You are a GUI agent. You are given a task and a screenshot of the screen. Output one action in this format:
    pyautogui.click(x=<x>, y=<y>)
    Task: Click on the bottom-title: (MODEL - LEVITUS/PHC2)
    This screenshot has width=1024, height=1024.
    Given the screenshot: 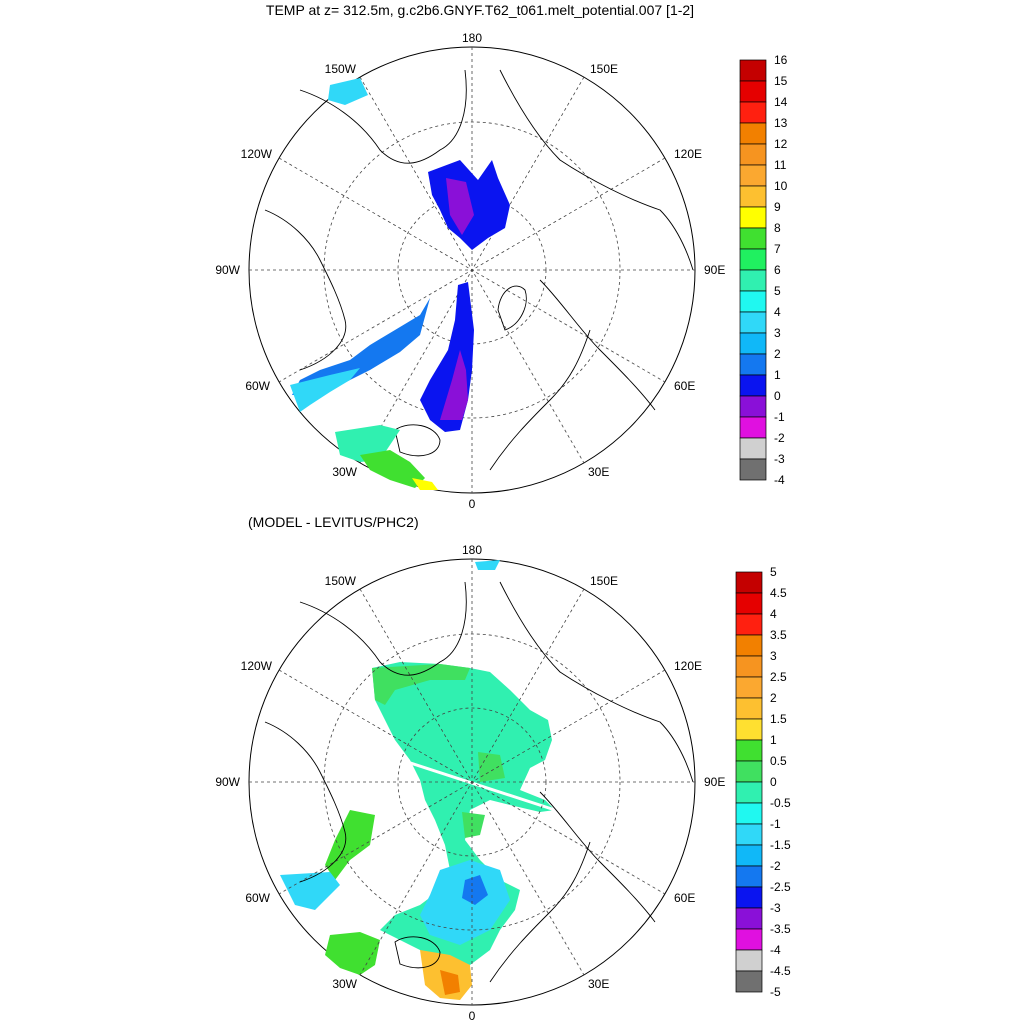 What is the action you would take?
    pyautogui.click(x=333, y=522)
    